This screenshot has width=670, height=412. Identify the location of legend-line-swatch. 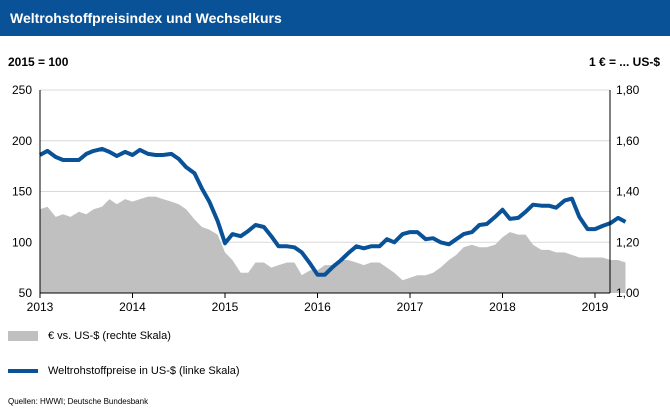
(23, 371).